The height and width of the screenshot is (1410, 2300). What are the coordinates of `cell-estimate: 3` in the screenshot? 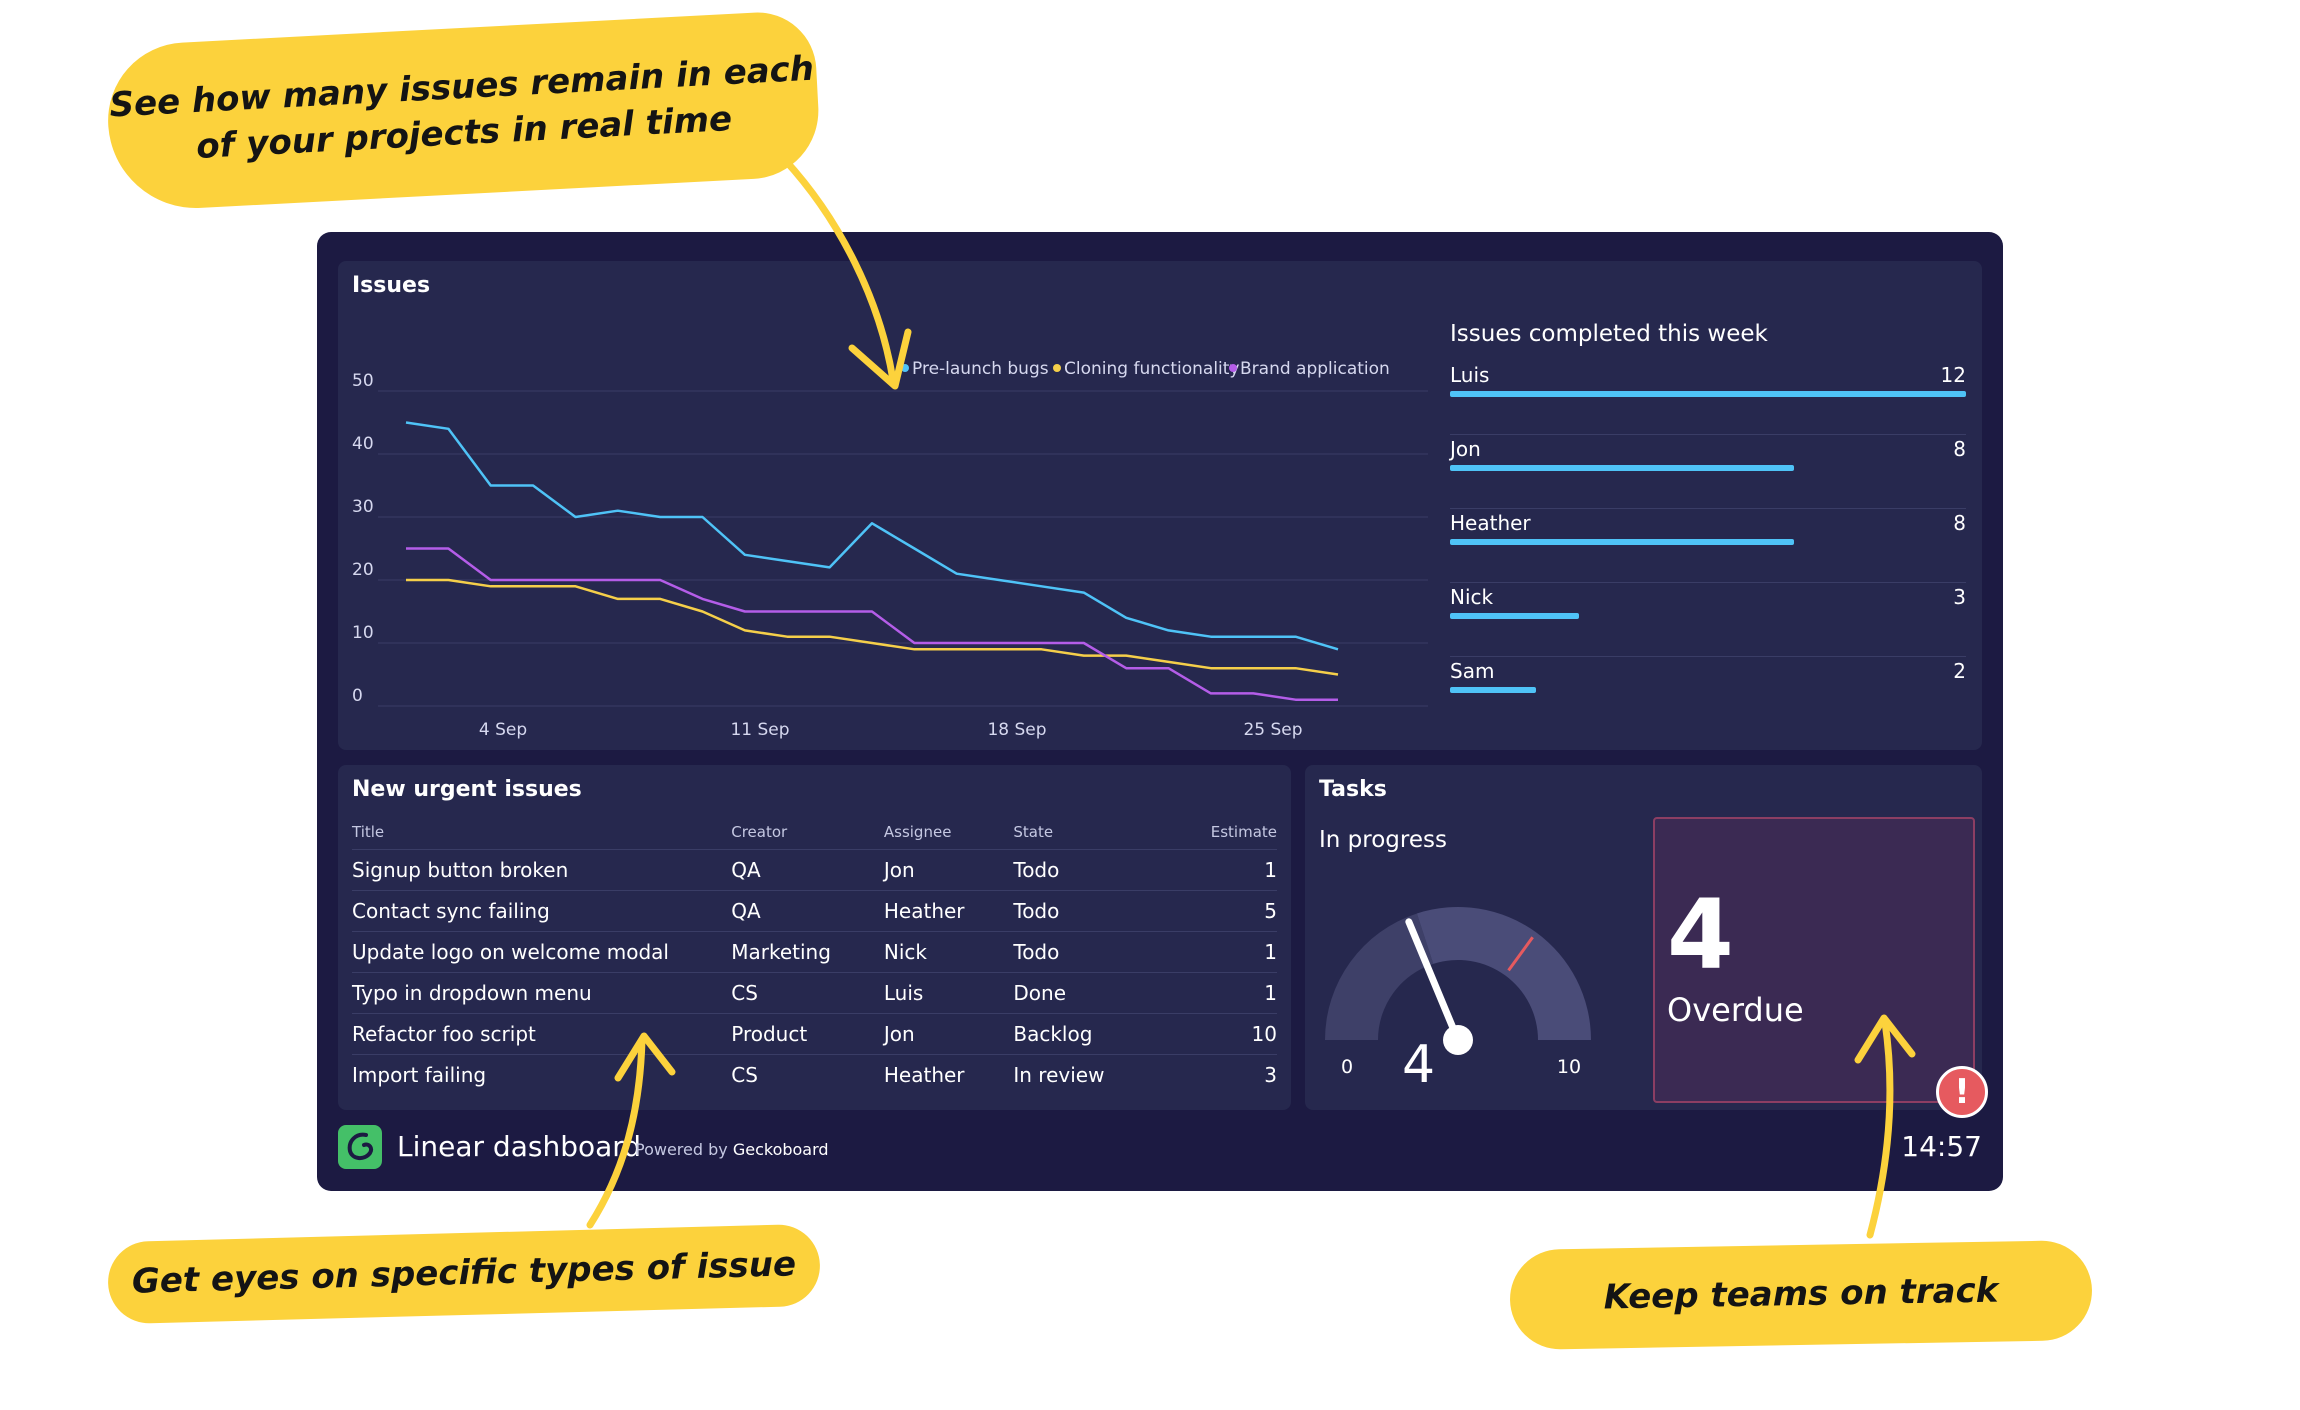 It's located at (1270, 1075).